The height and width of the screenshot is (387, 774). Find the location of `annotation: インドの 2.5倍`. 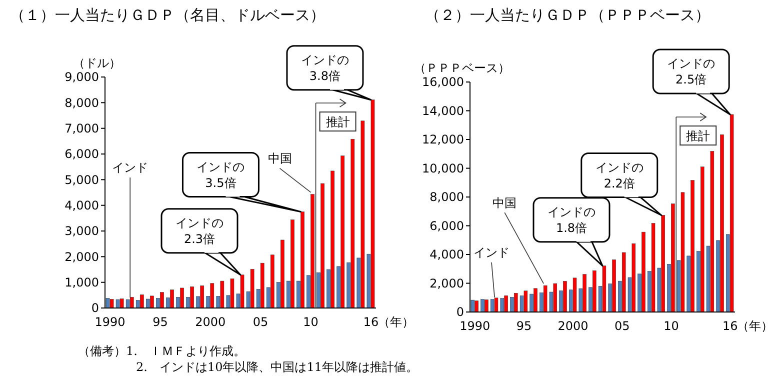

annotation: インドの 2.5倍 is located at coordinates (691, 71).